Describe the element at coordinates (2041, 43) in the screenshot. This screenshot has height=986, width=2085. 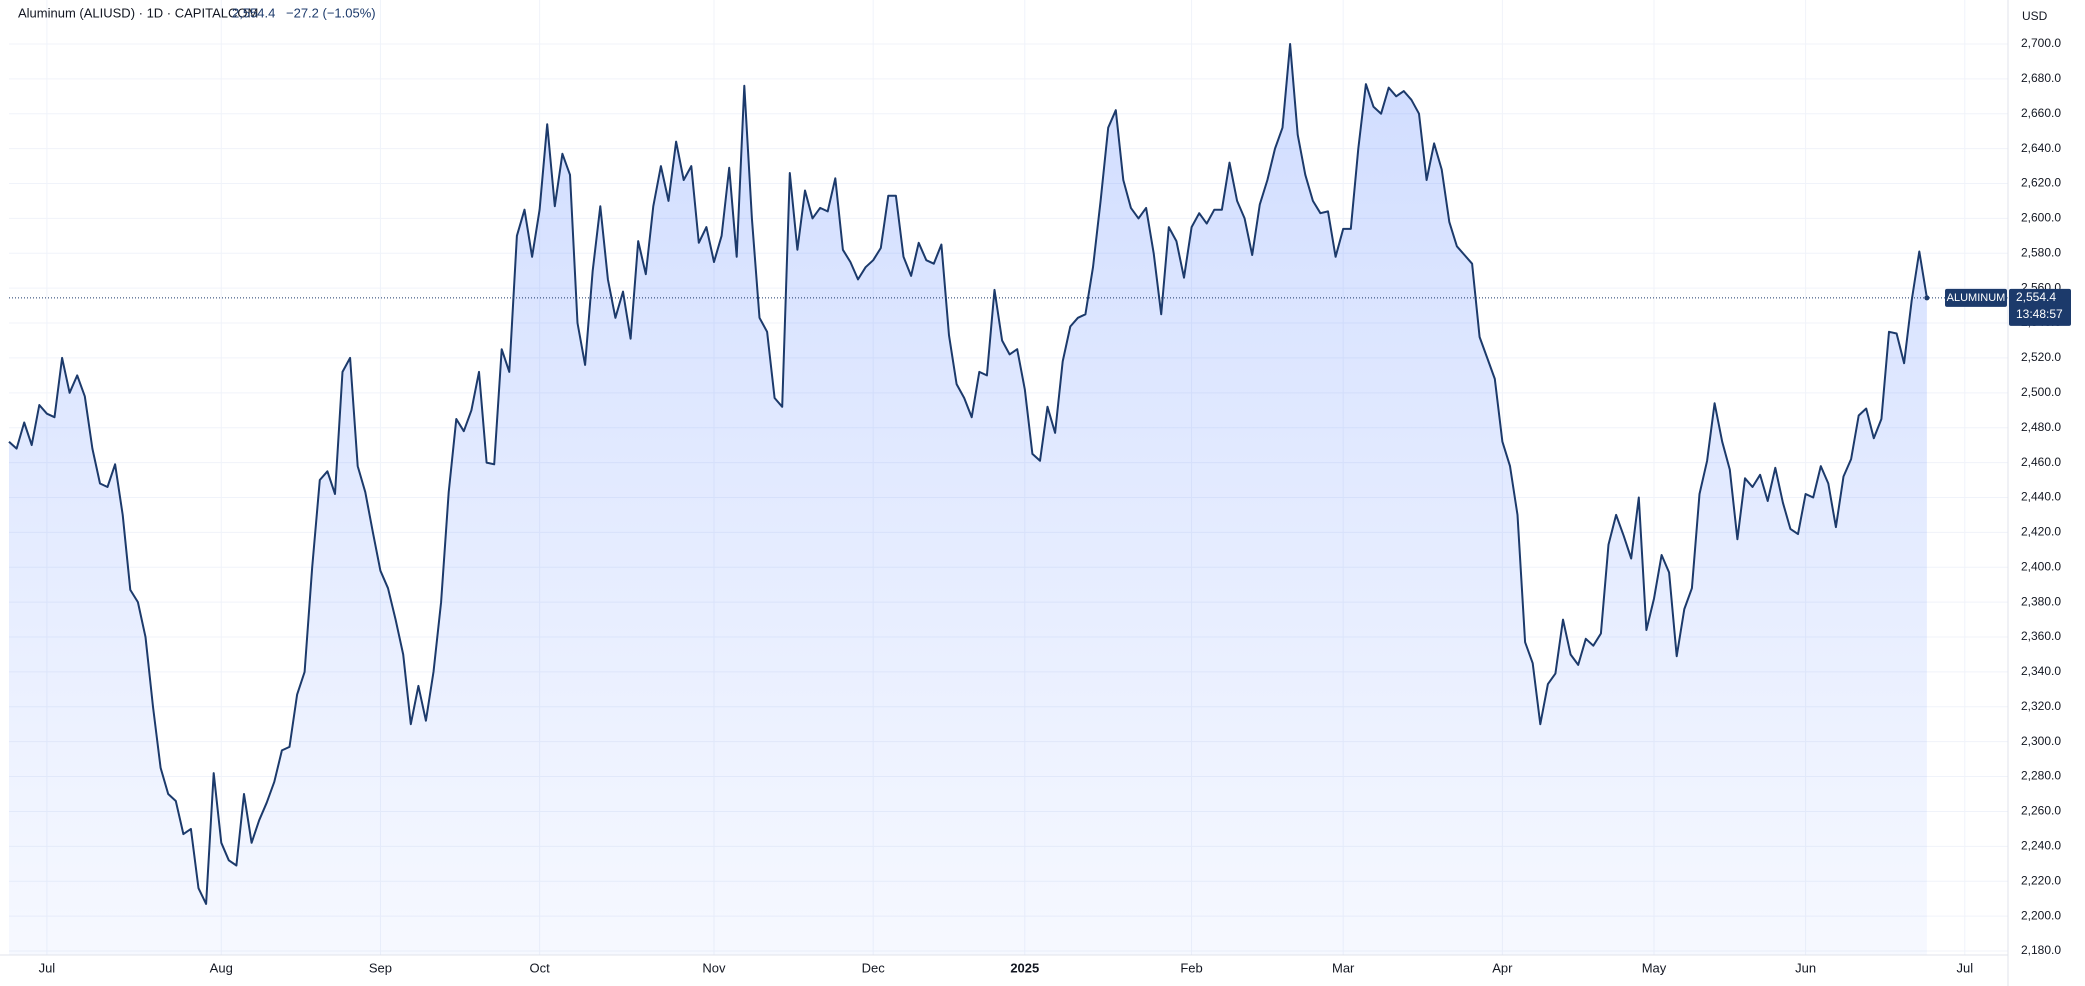
I see `y-tick-label: 2,700.0` at that location.